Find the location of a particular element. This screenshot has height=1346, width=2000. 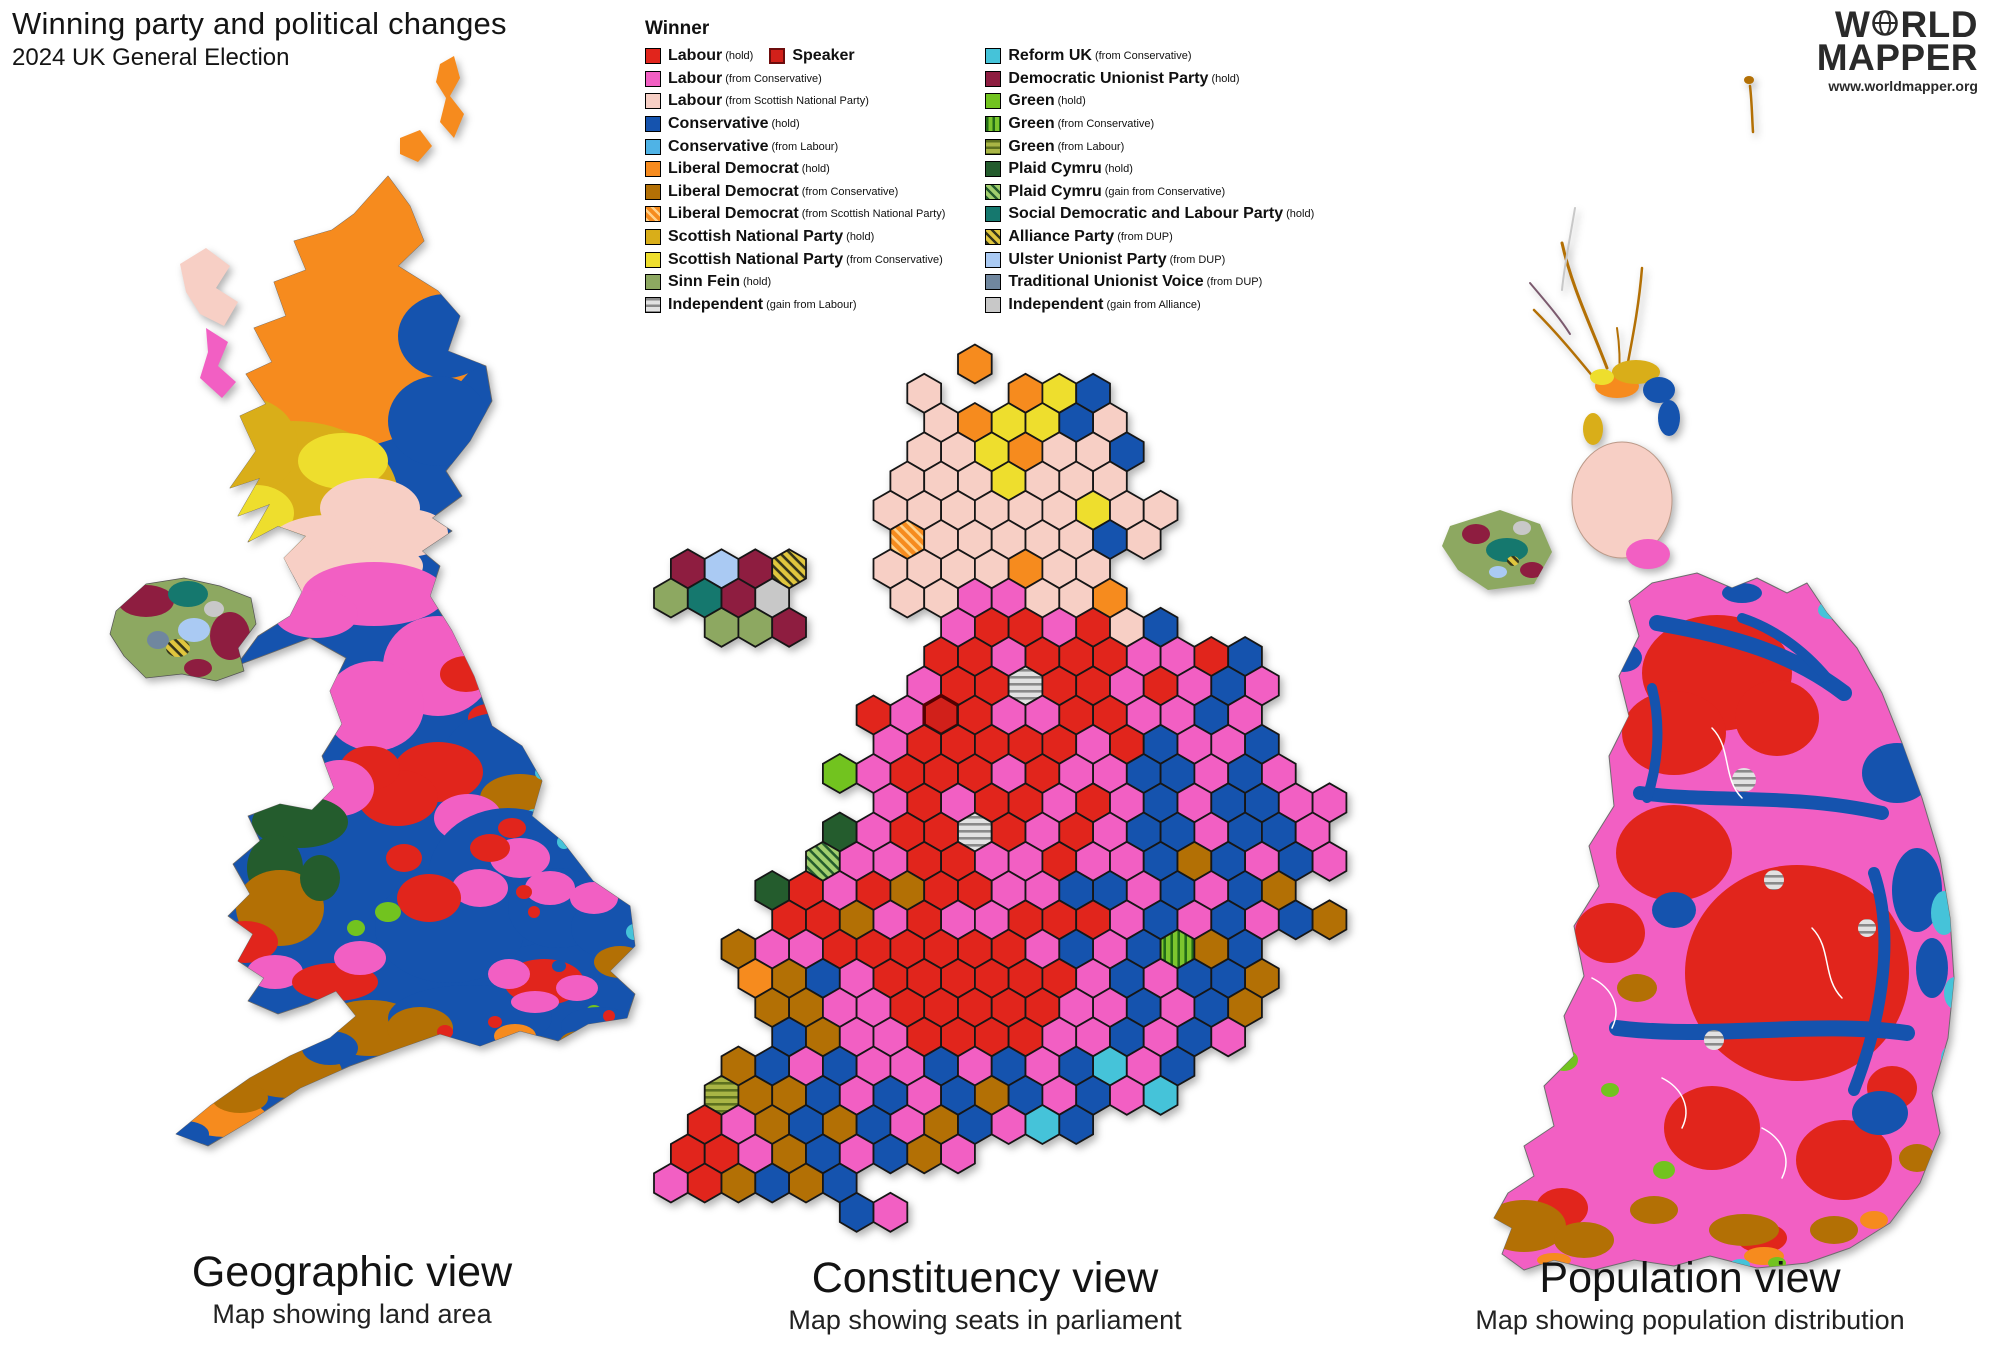

legend-swatch-liberal-democrat-from-scottish-national-party is located at coordinates (653, 214).